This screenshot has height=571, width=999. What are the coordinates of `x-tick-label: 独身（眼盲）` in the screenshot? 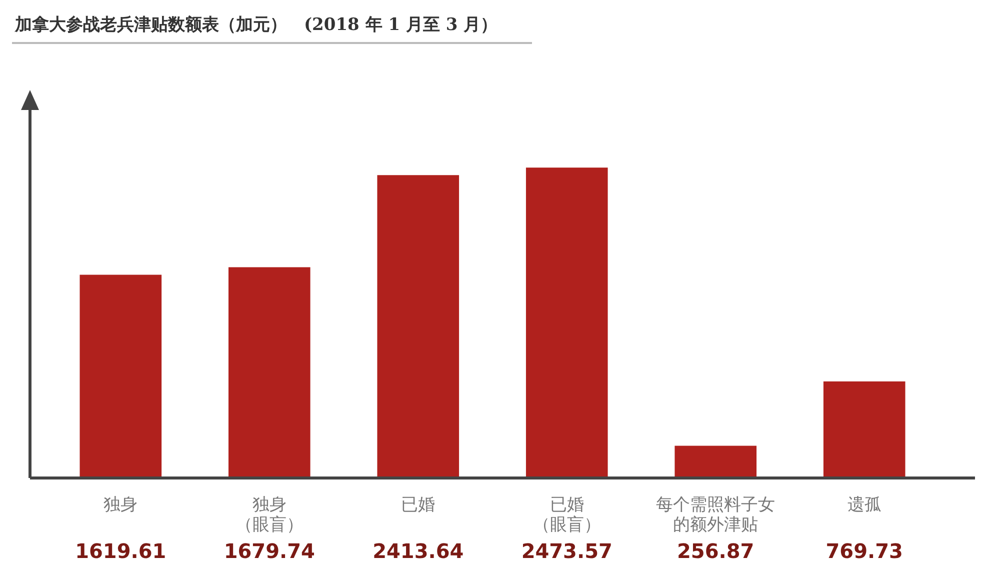 It's located at (269, 515).